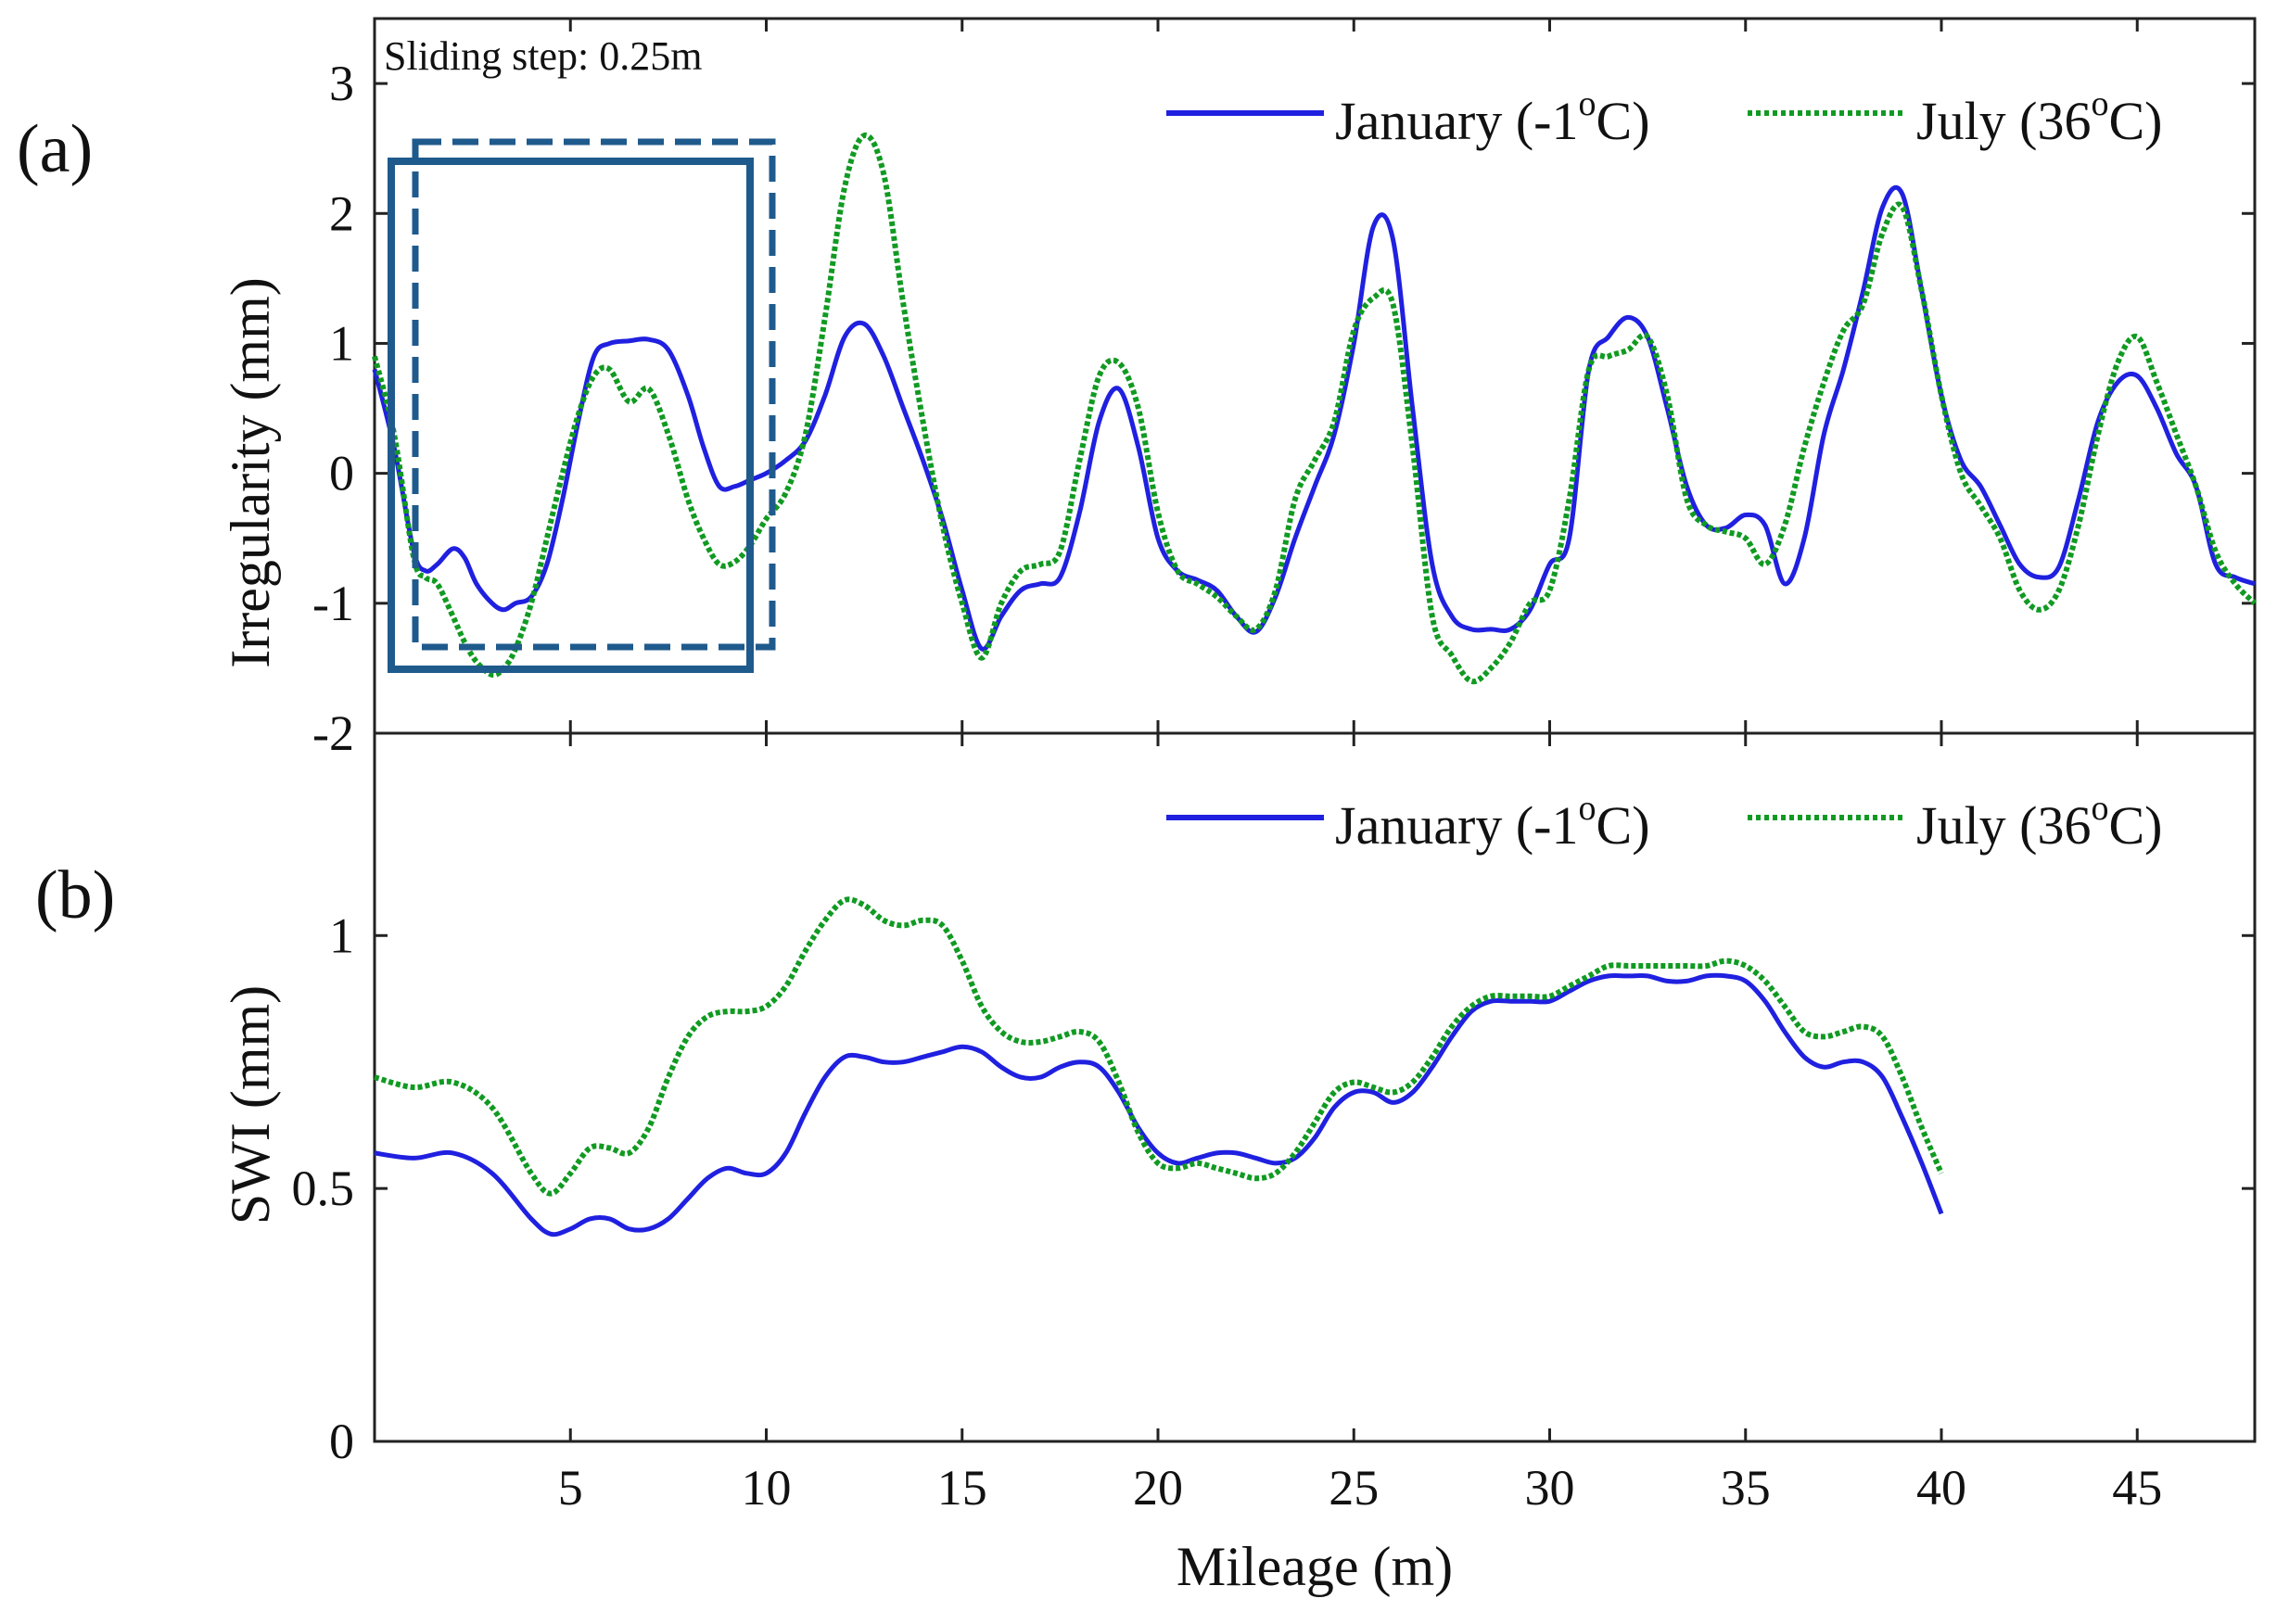 The width and height of the screenshot is (2277, 1624). Describe the element at coordinates (1587, 103) in the screenshot. I see `legend-a-january-sup: o` at that location.